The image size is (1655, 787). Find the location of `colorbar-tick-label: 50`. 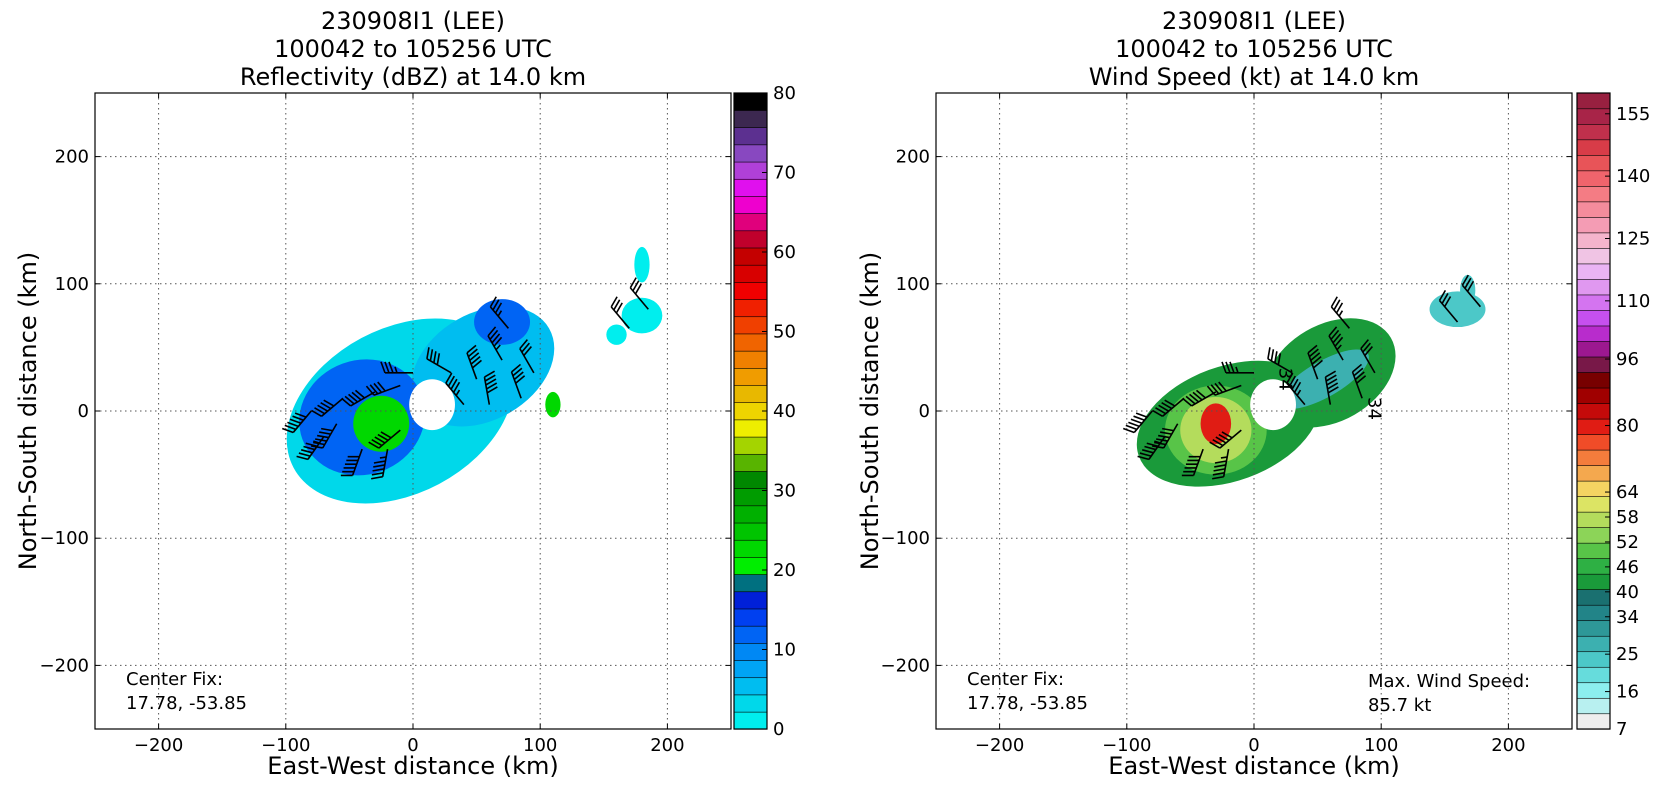

colorbar-tick-label: 50 is located at coordinates (784, 332).